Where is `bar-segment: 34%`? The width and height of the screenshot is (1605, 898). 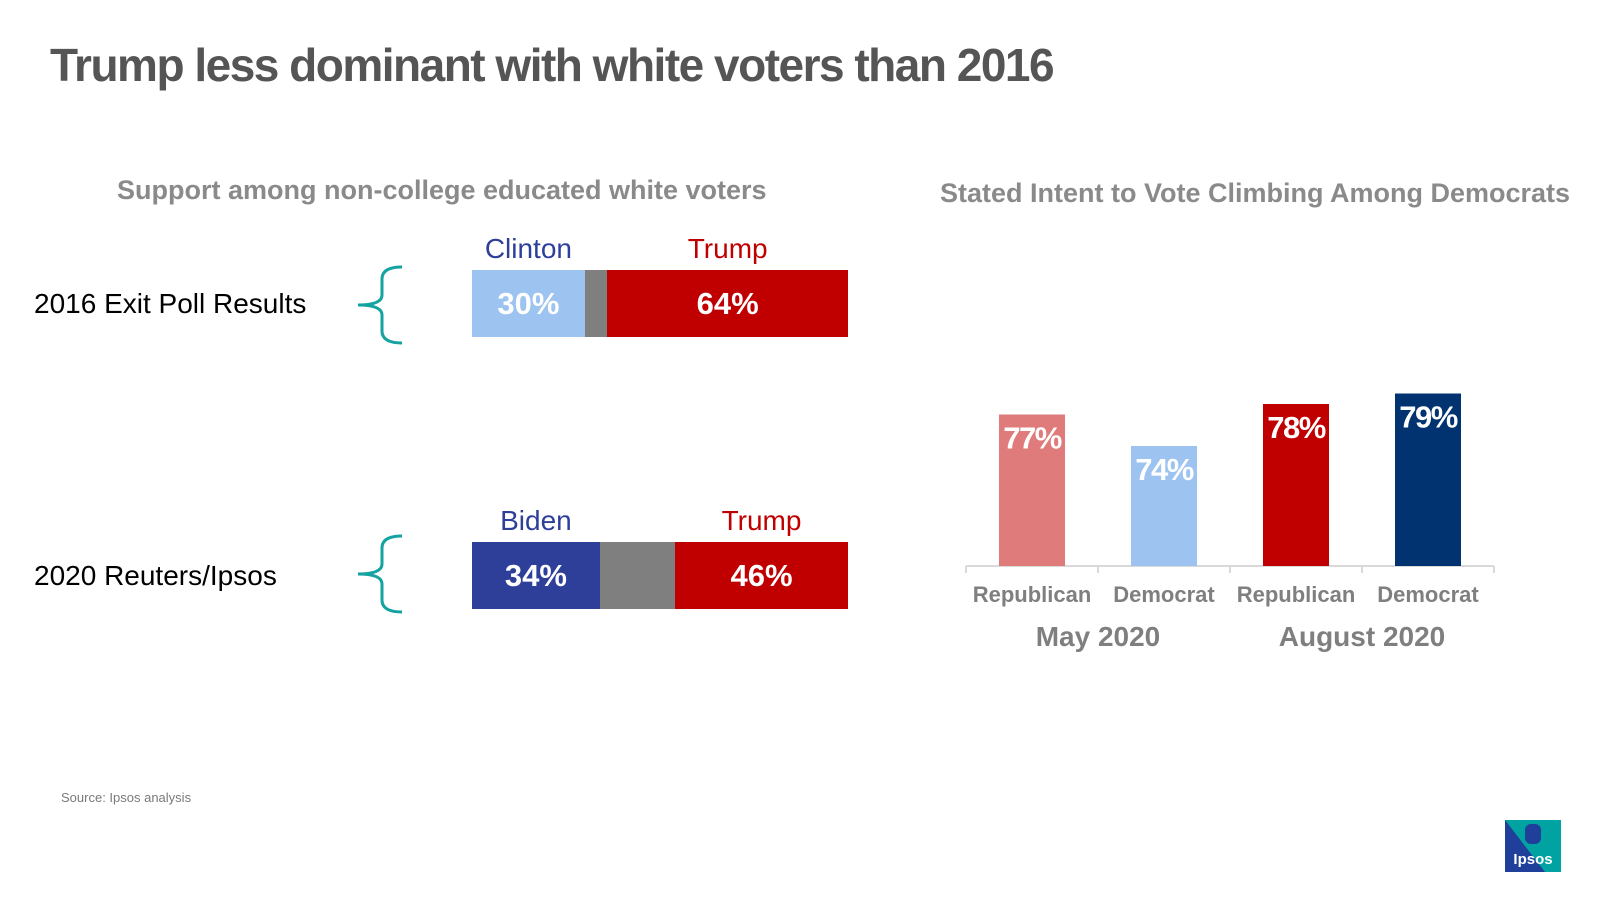 bar-segment: 34% is located at coordinates (536, 575).